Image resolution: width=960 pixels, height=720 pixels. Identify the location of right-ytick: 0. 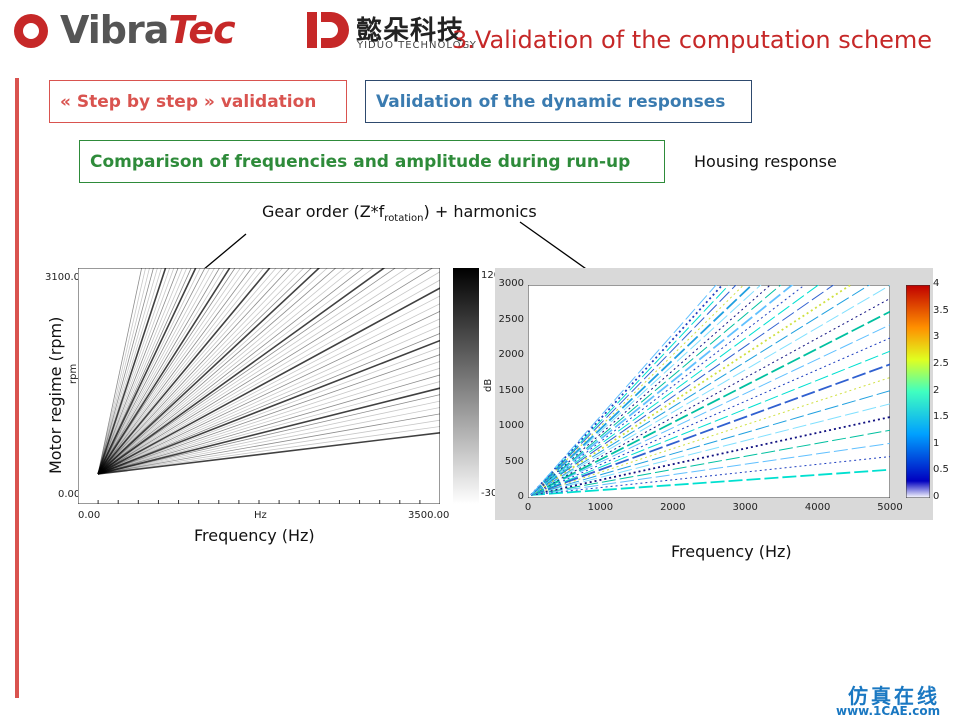
(520, 496).